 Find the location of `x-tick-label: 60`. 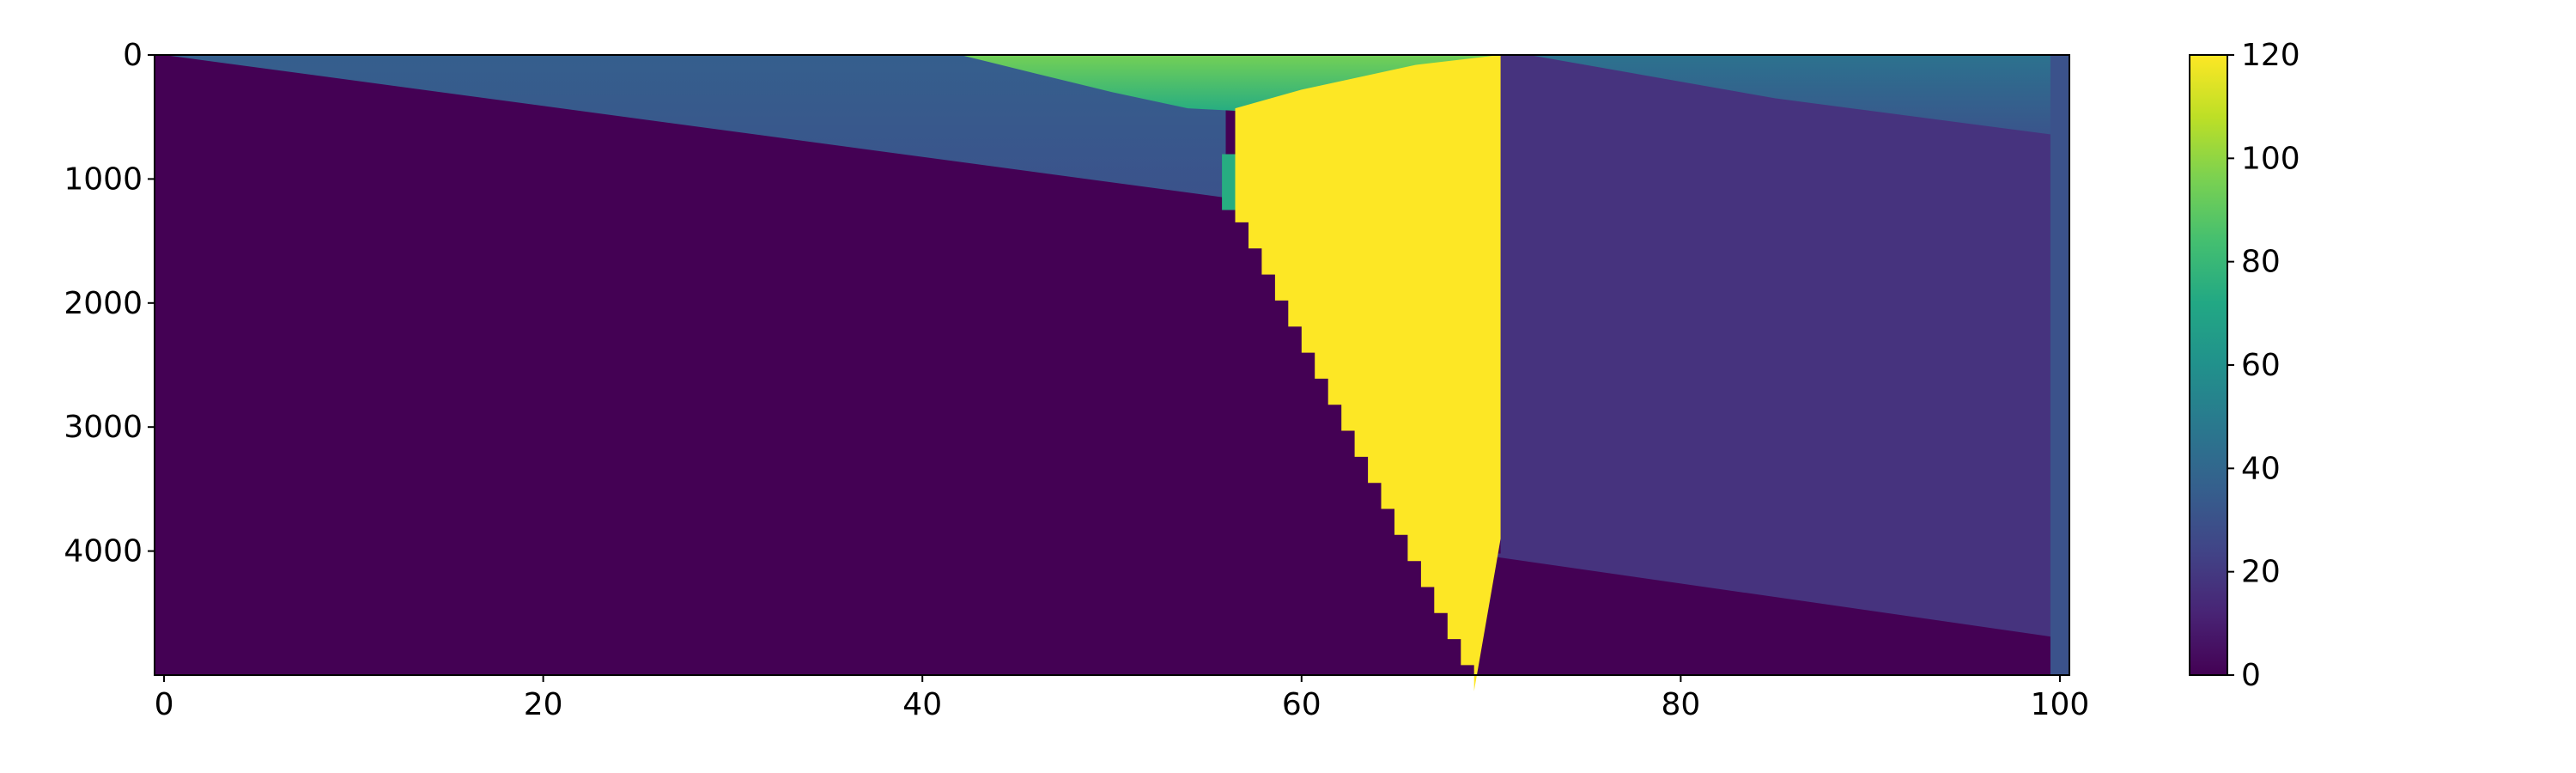

x-tick-label: 60 is located at coordinates (1301, 704).